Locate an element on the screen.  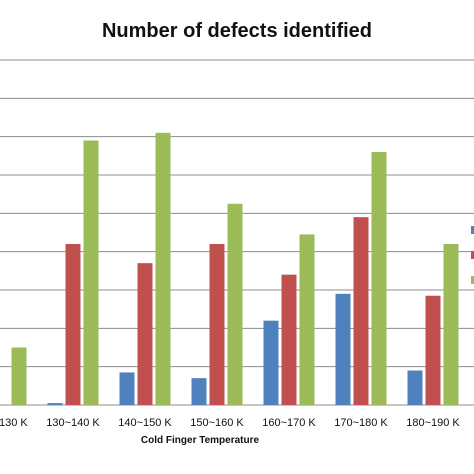
x-tick-label: 150~160 K is located at coordinates (217, 423).